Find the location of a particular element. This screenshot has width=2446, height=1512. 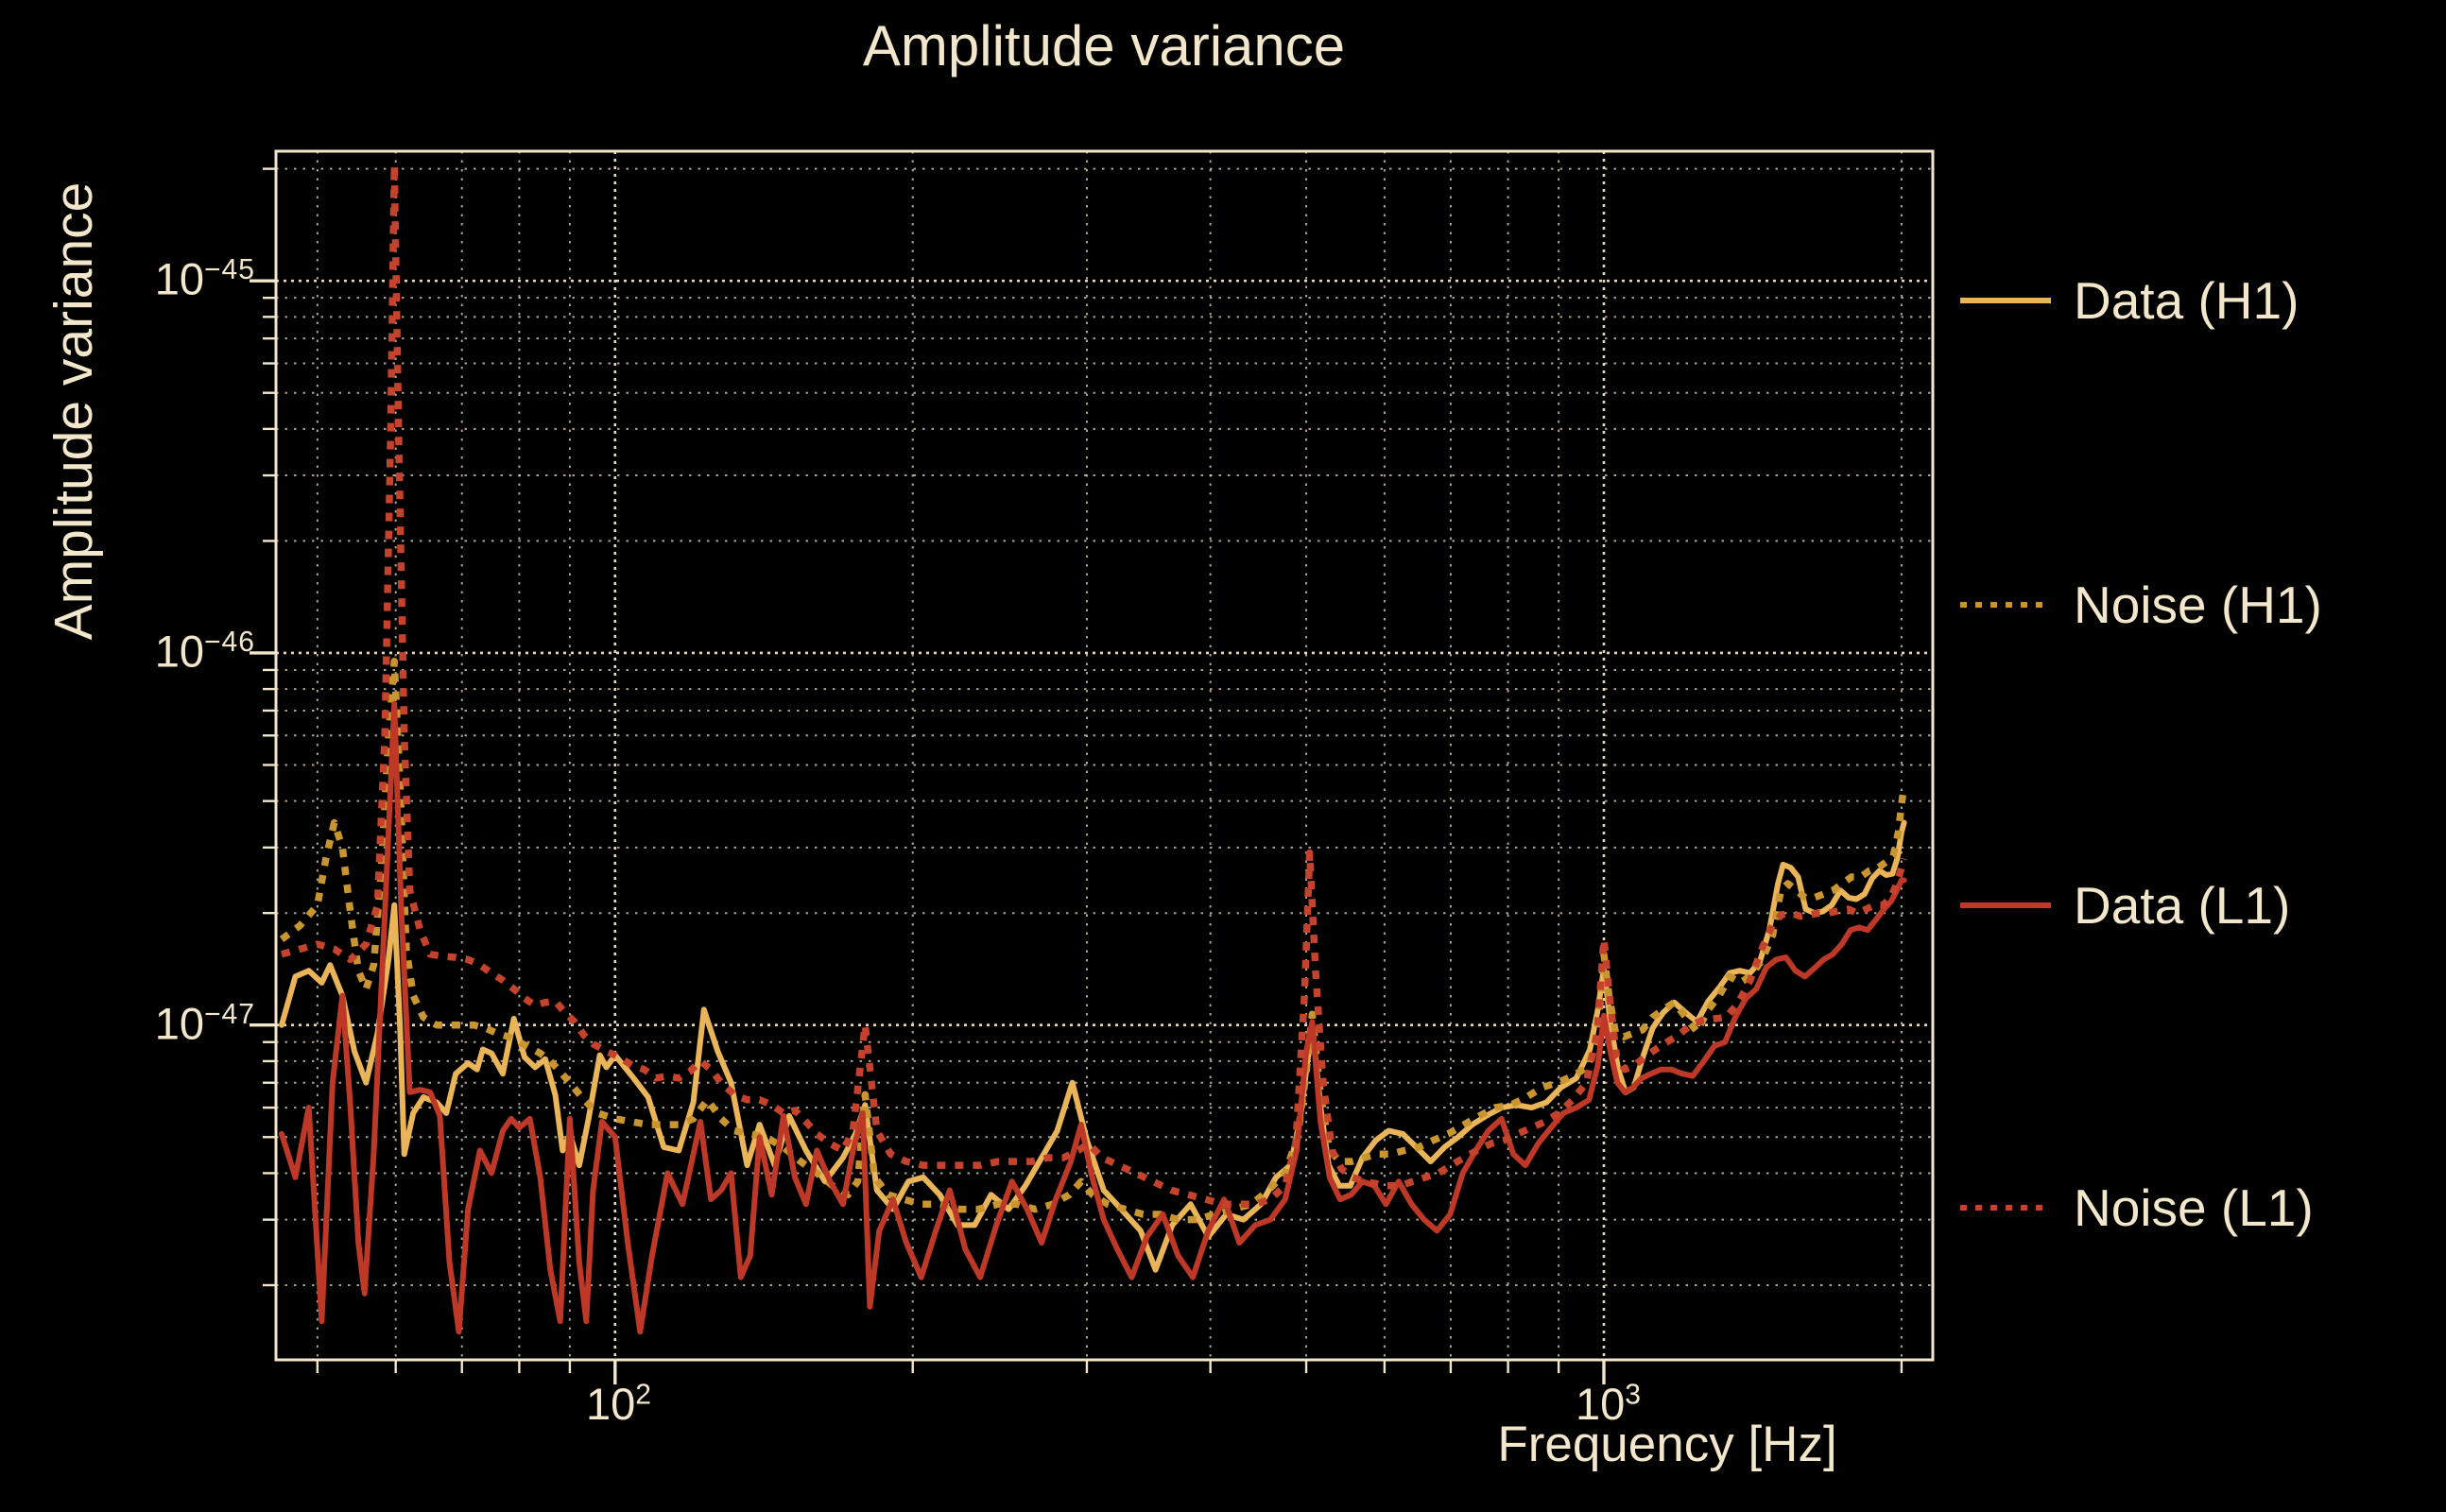

legend-entry-data-h1: Data (H1) is located at coordinates (2128, 300).